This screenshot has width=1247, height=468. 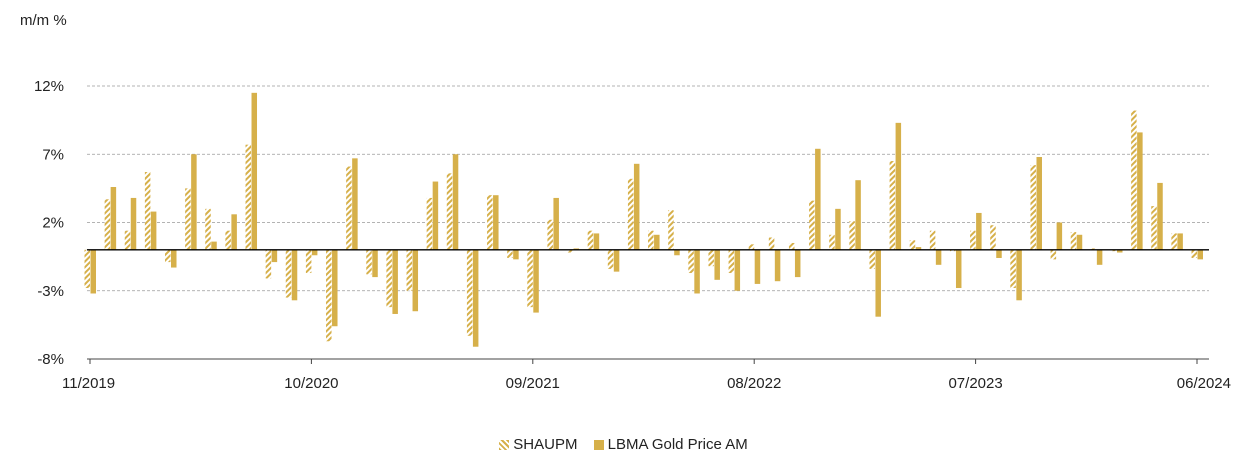 I want to click on legend-label-lbma: LBMA Gold Price AM, so click(x=677, y=444).